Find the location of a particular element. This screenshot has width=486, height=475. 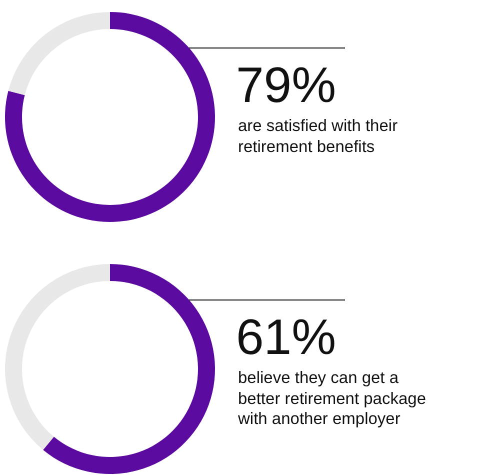

data-label: 61% is located at coordinates (286, 337).